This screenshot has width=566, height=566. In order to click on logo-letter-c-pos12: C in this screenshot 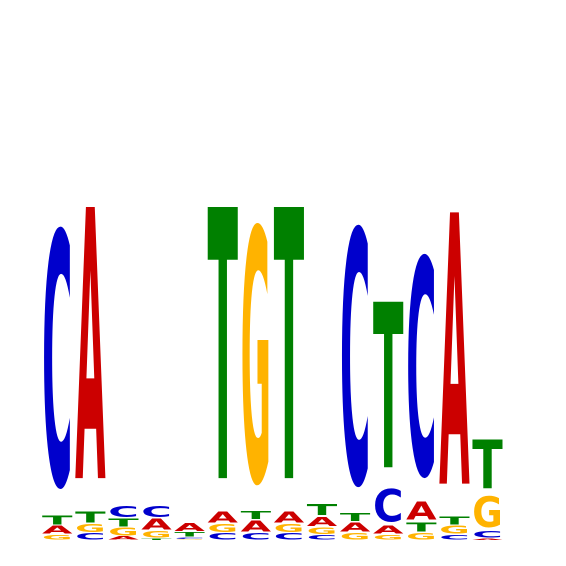, I will do `click(421, 371)`.